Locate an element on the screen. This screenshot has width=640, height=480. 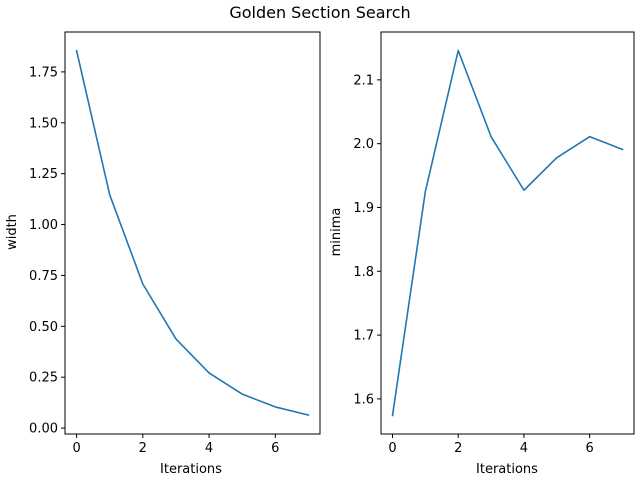
minima-chart-xlabel: Iterations is located at coordinates (507, 469).